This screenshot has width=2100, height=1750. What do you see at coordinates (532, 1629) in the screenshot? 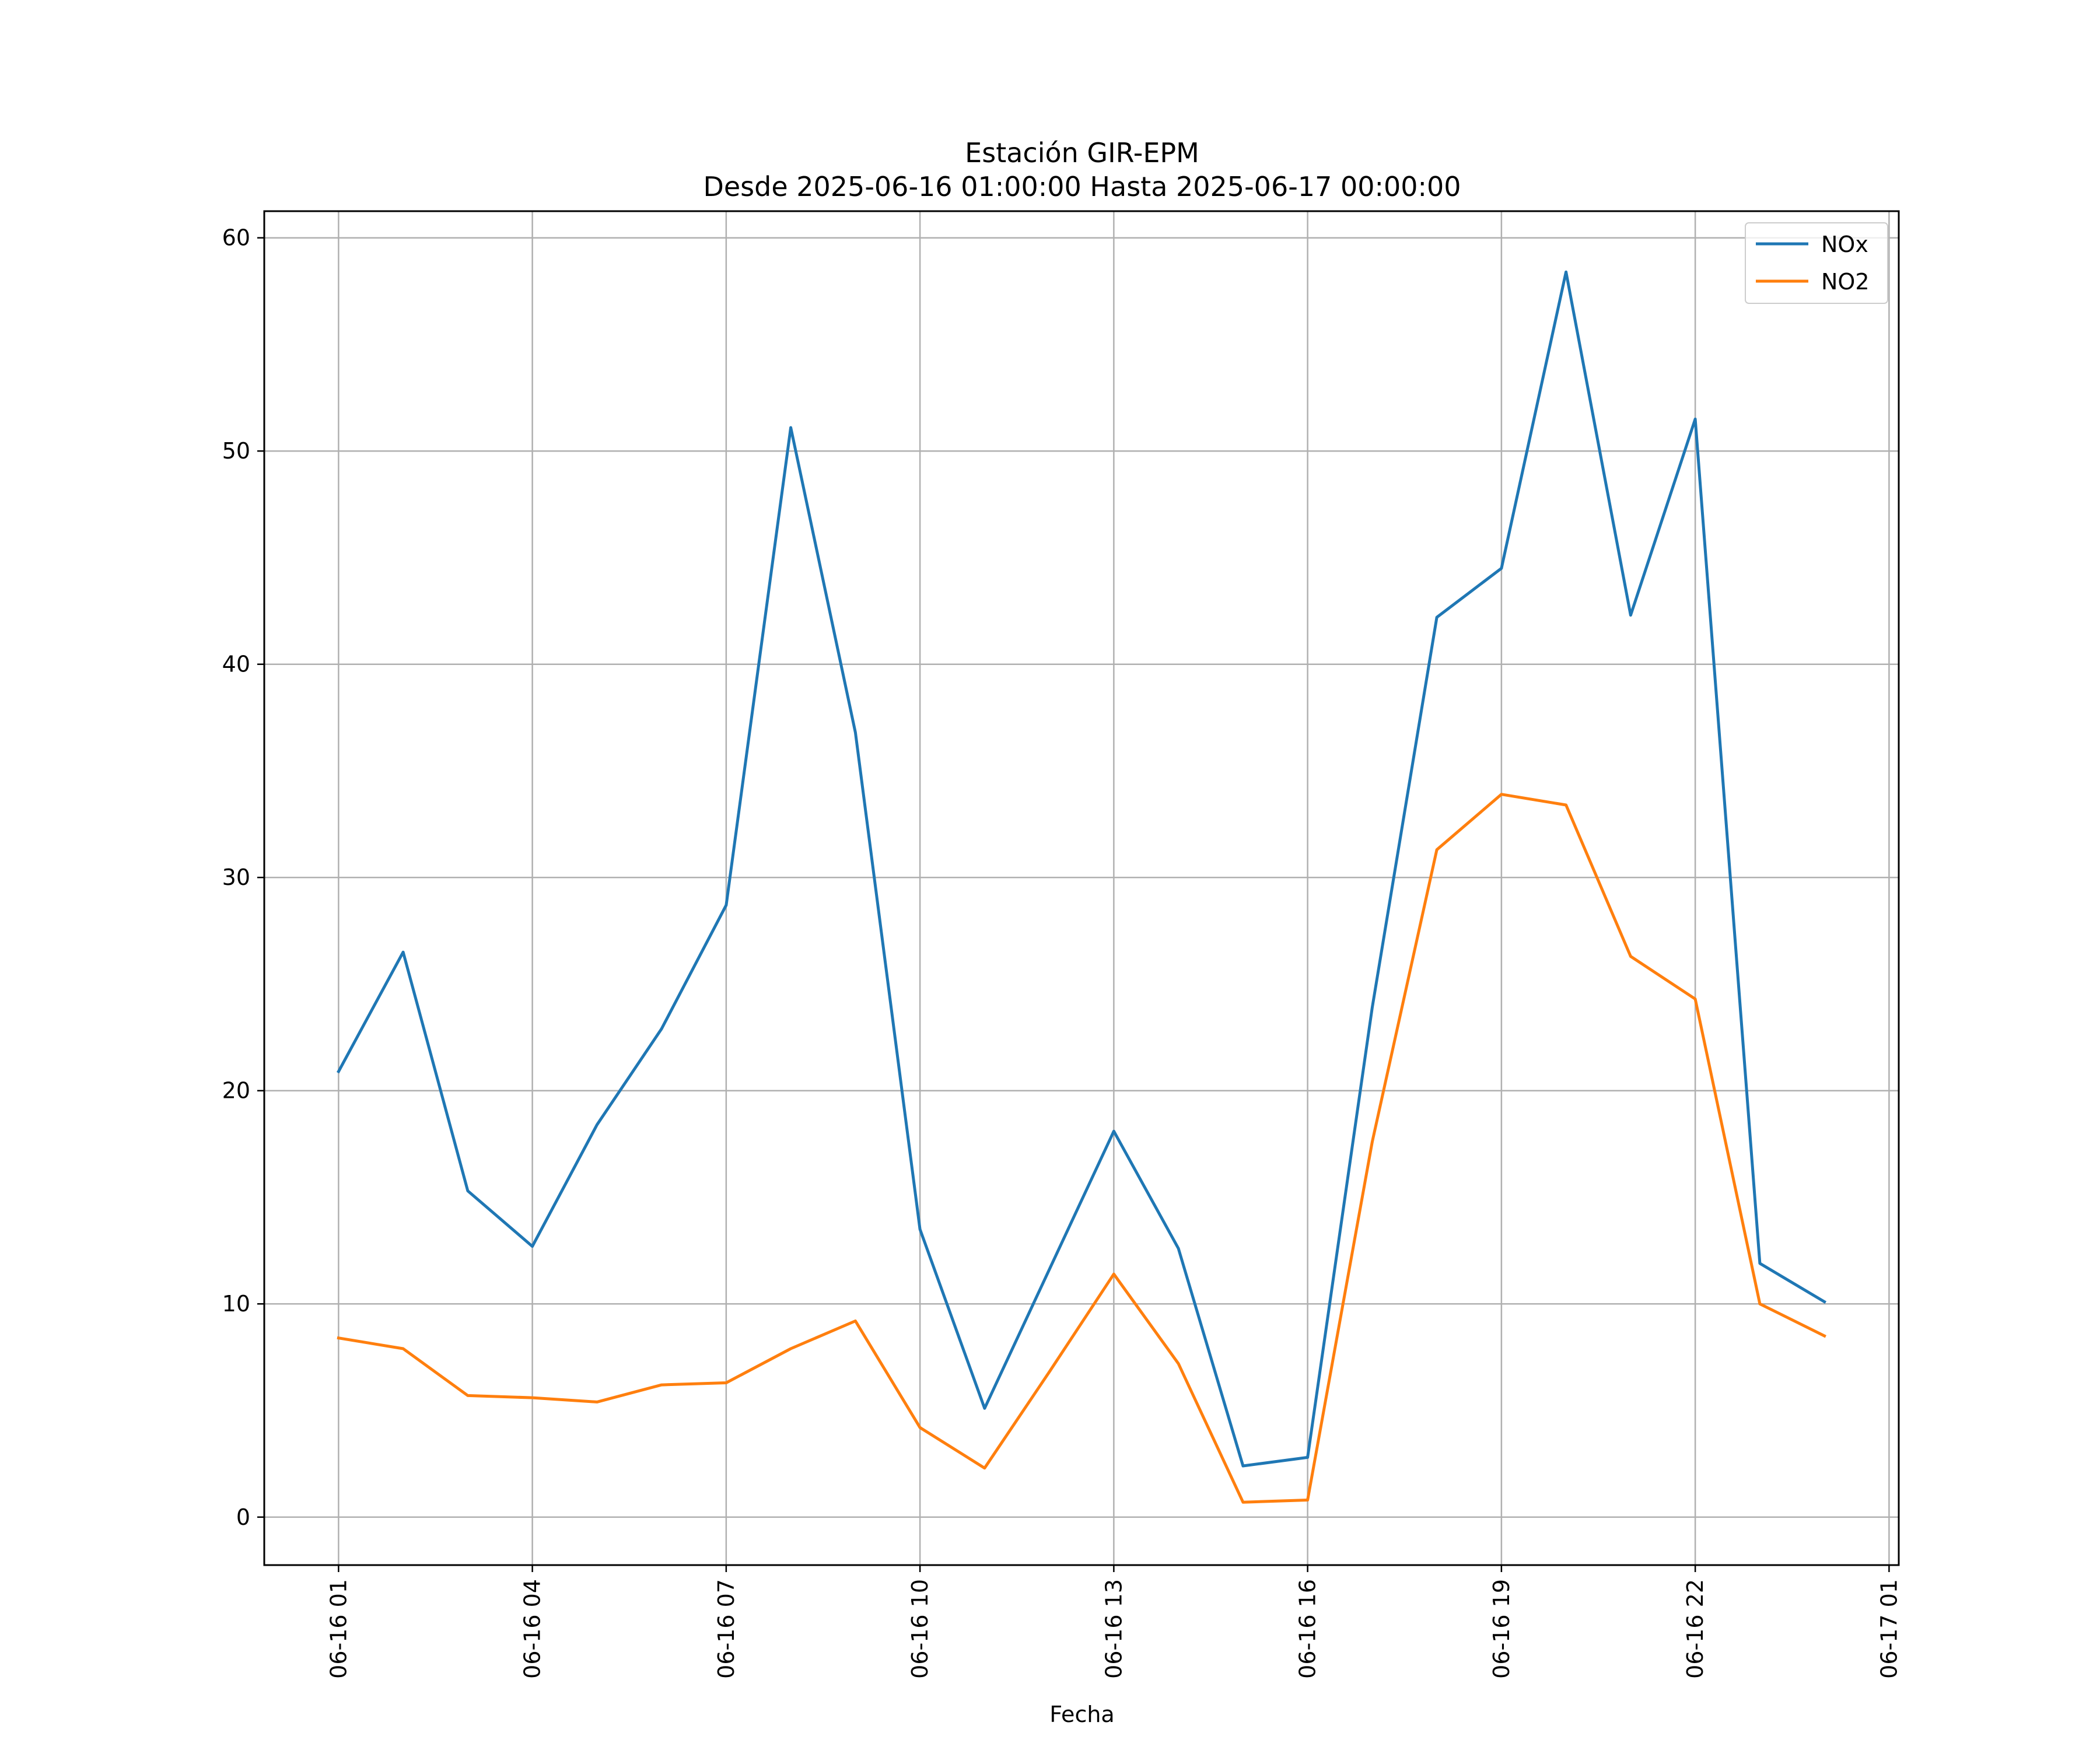
I see `x-tick-label: 06-16 04` at bounding box center [532, 1629].